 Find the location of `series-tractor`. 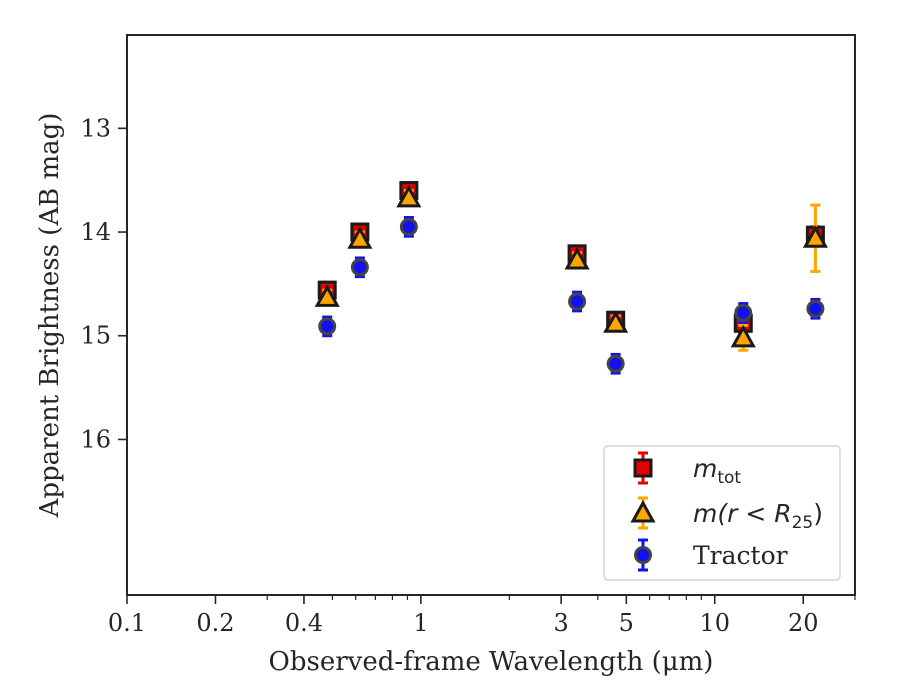

series-tractor is located at coordinates (571, 295).